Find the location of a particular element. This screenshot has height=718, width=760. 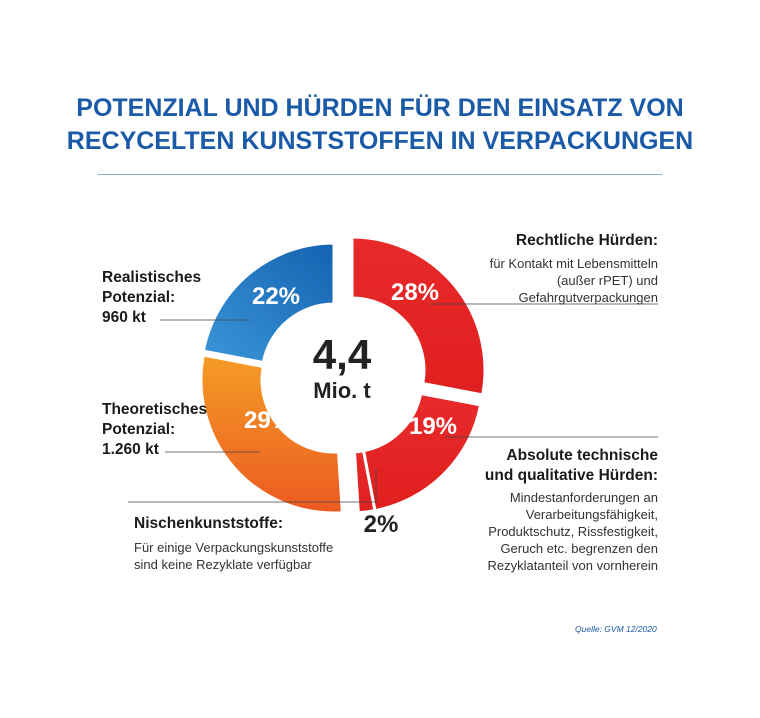

annotation-rechtlich-line2: (außer rPET) und is located at coordinates (607, 280).